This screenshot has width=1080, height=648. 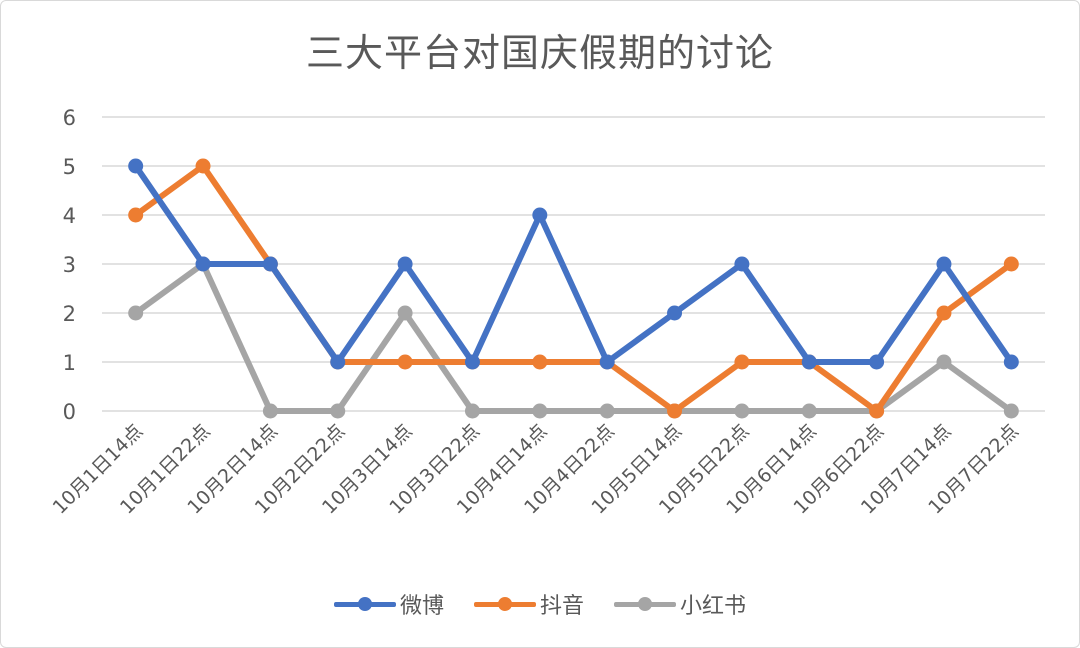 I want to click on y-tick-label: 3, so click(x=69, y=265).